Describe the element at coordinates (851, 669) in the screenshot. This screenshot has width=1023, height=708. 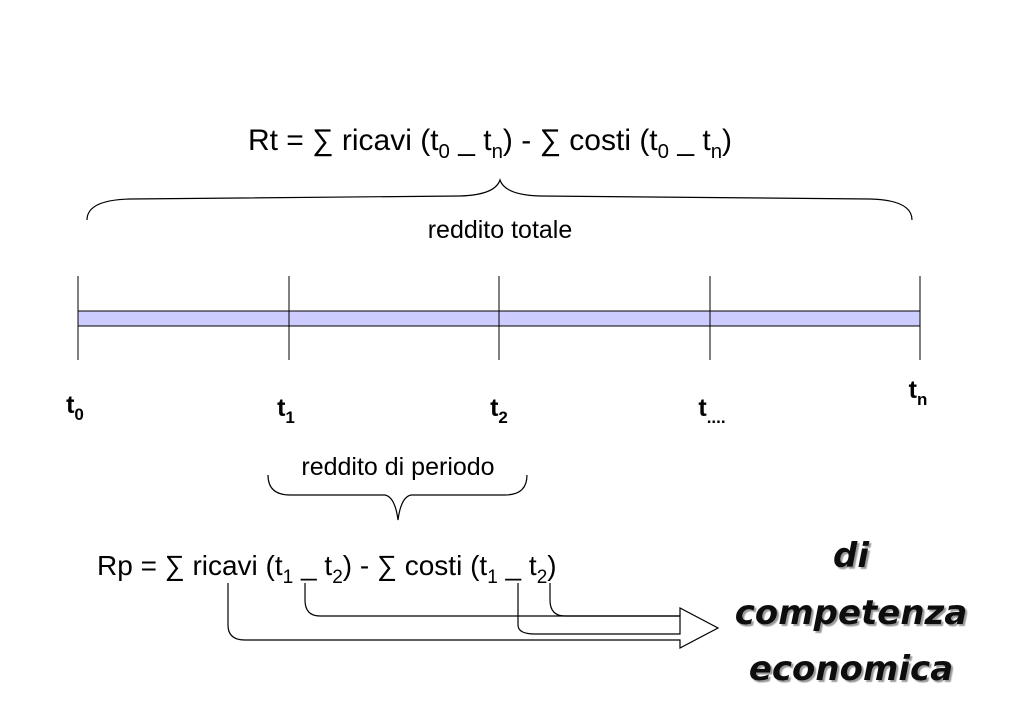
I see `side-line: economica` at that location.